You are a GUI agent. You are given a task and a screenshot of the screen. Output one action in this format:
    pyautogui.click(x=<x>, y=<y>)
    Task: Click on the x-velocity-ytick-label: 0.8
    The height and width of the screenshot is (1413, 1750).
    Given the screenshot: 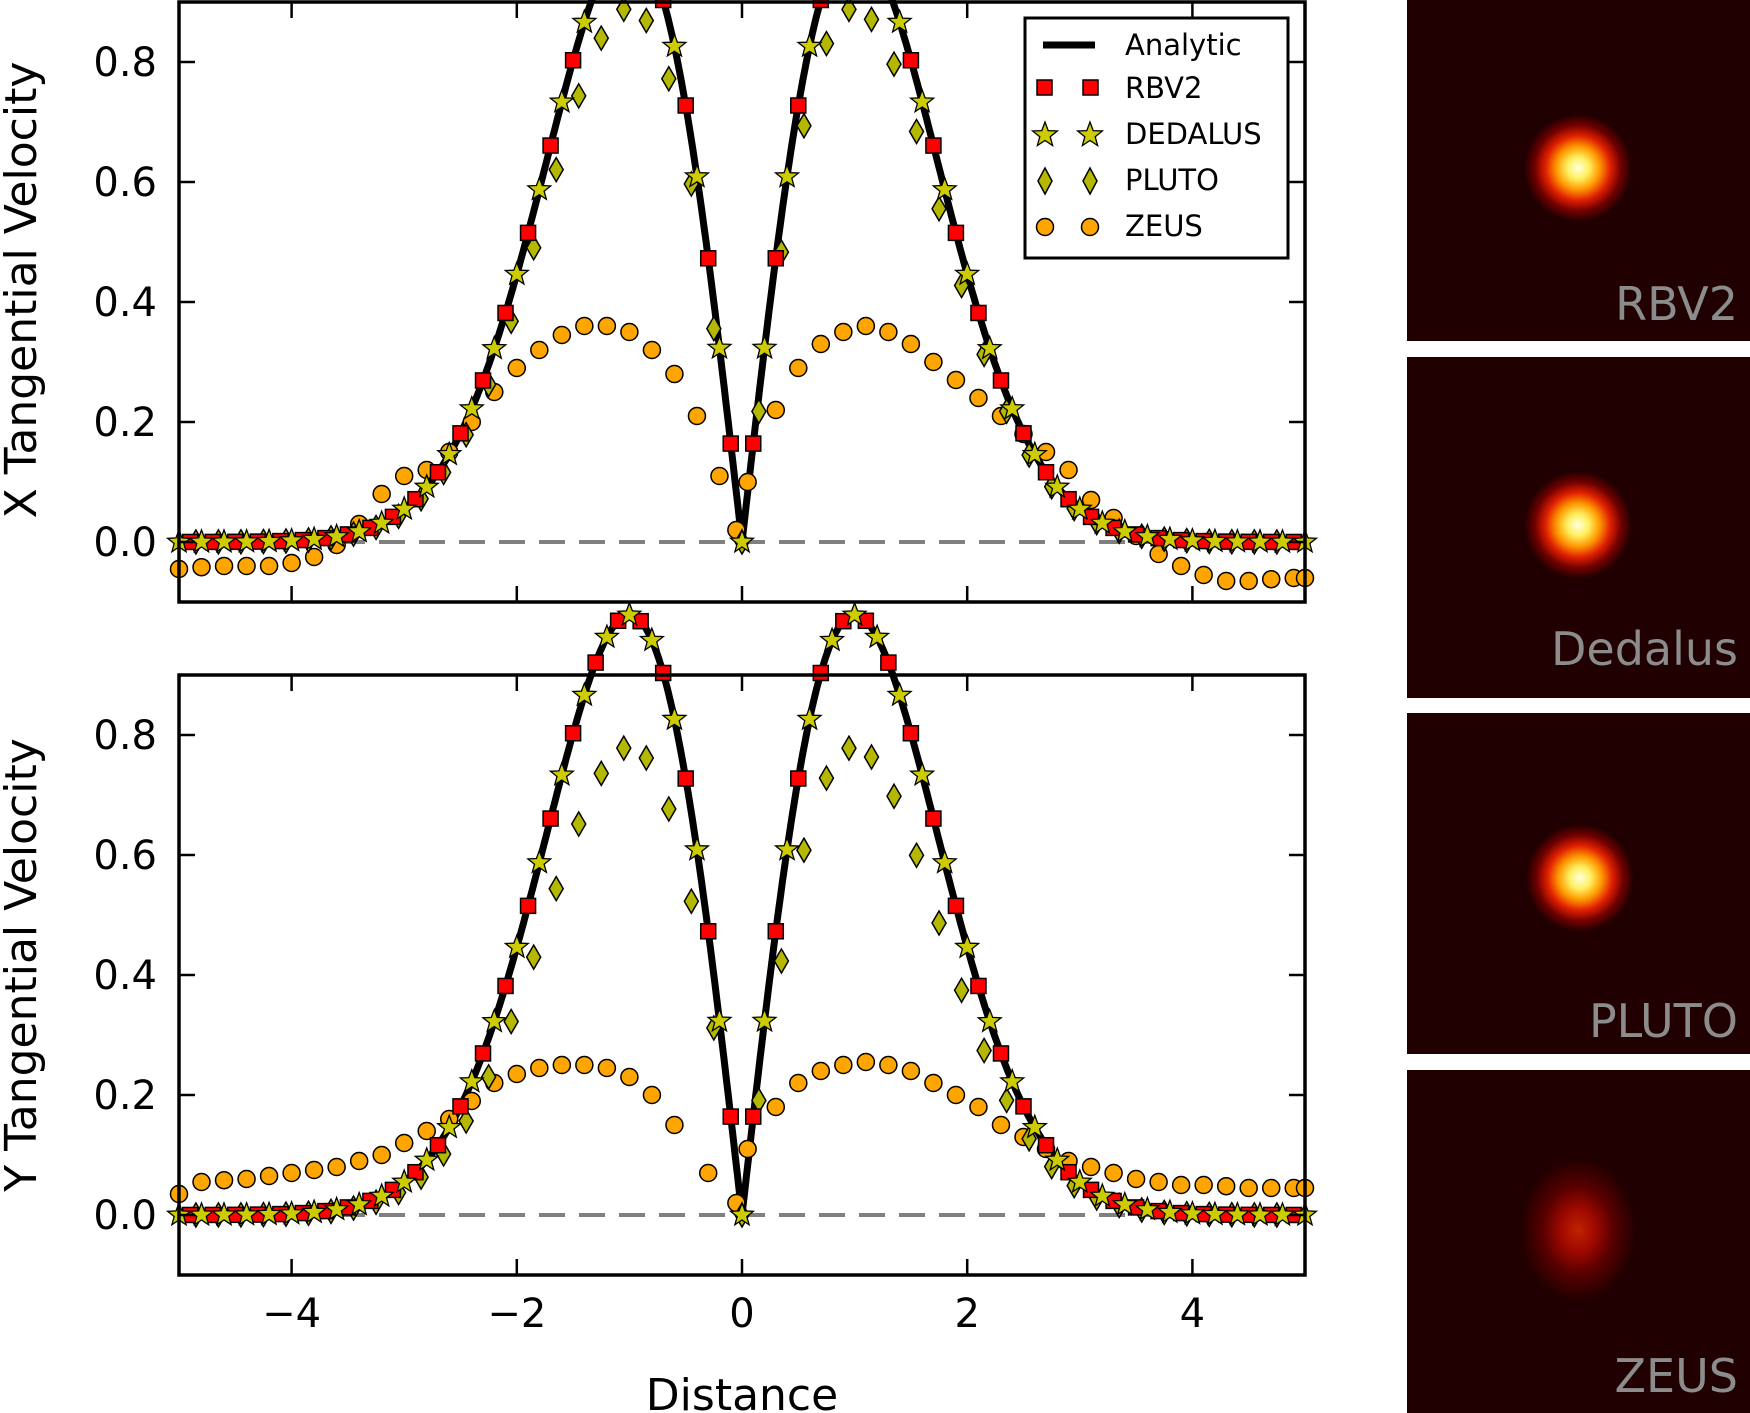 What is the action you would take?
    pyautogui.click(x=125, y=63)
    